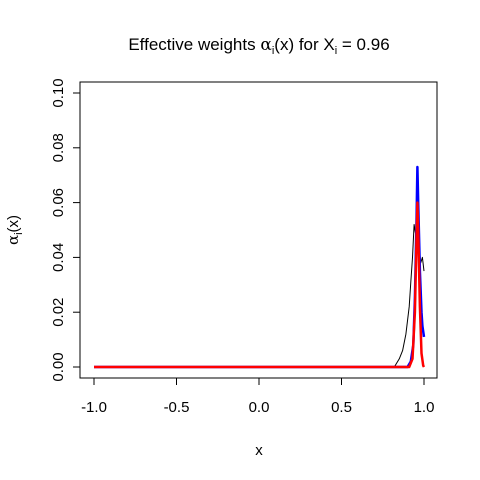  Describe the element at coordinates (58, 92) in the screenshot. I see `y-tick-label: 0.10` at that location.